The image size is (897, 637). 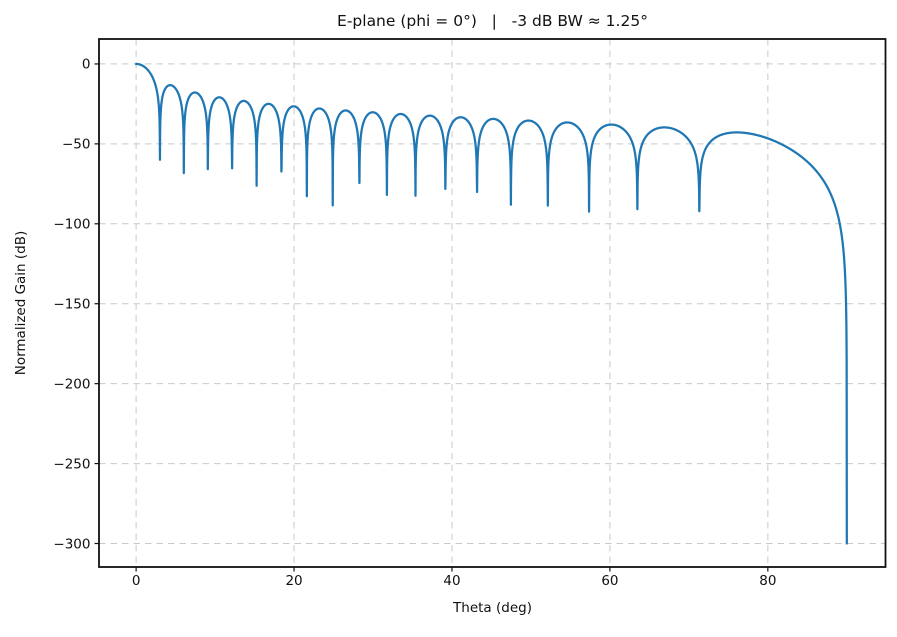 I want to click on x-tick-label: 20, so click(x=293, y=581).